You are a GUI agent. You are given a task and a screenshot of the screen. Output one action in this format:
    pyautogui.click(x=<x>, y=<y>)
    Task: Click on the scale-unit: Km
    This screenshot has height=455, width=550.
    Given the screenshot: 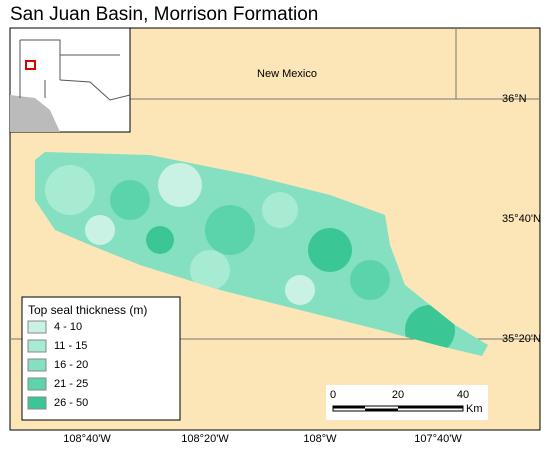 What is the action you would take?
    pyautogui.click(x=474, y=409)
    